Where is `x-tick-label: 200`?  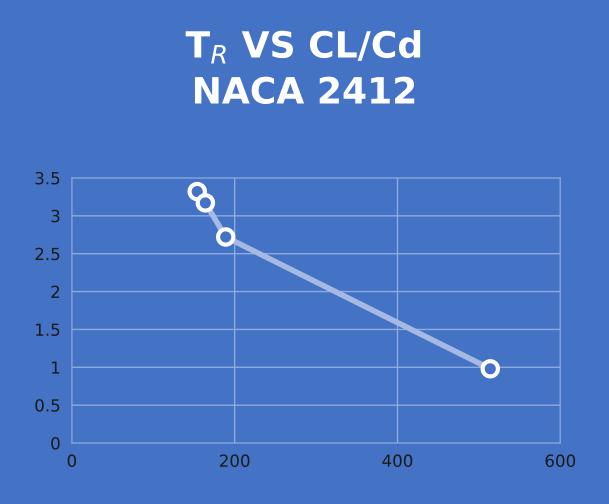
x-tick-label: 200 is located at coordinates (235, 461).